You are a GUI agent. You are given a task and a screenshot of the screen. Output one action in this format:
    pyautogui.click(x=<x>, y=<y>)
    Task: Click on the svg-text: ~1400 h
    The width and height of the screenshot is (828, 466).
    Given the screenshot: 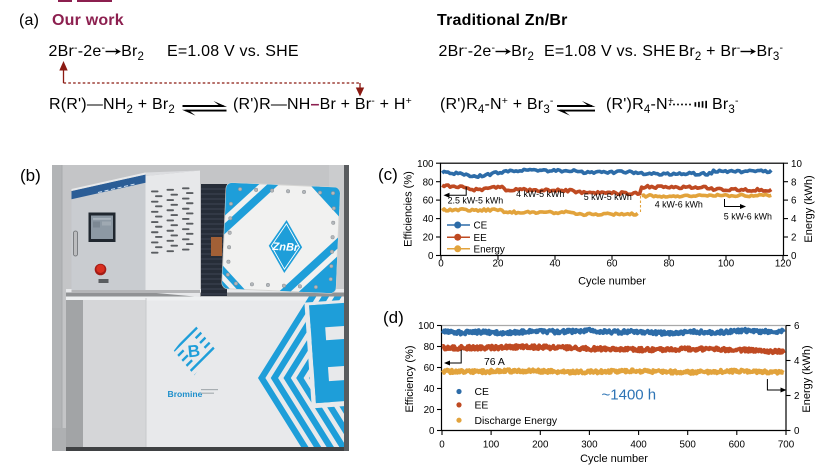 What is the action you would take?
    pyautogui.click(x=629, y=395)
    